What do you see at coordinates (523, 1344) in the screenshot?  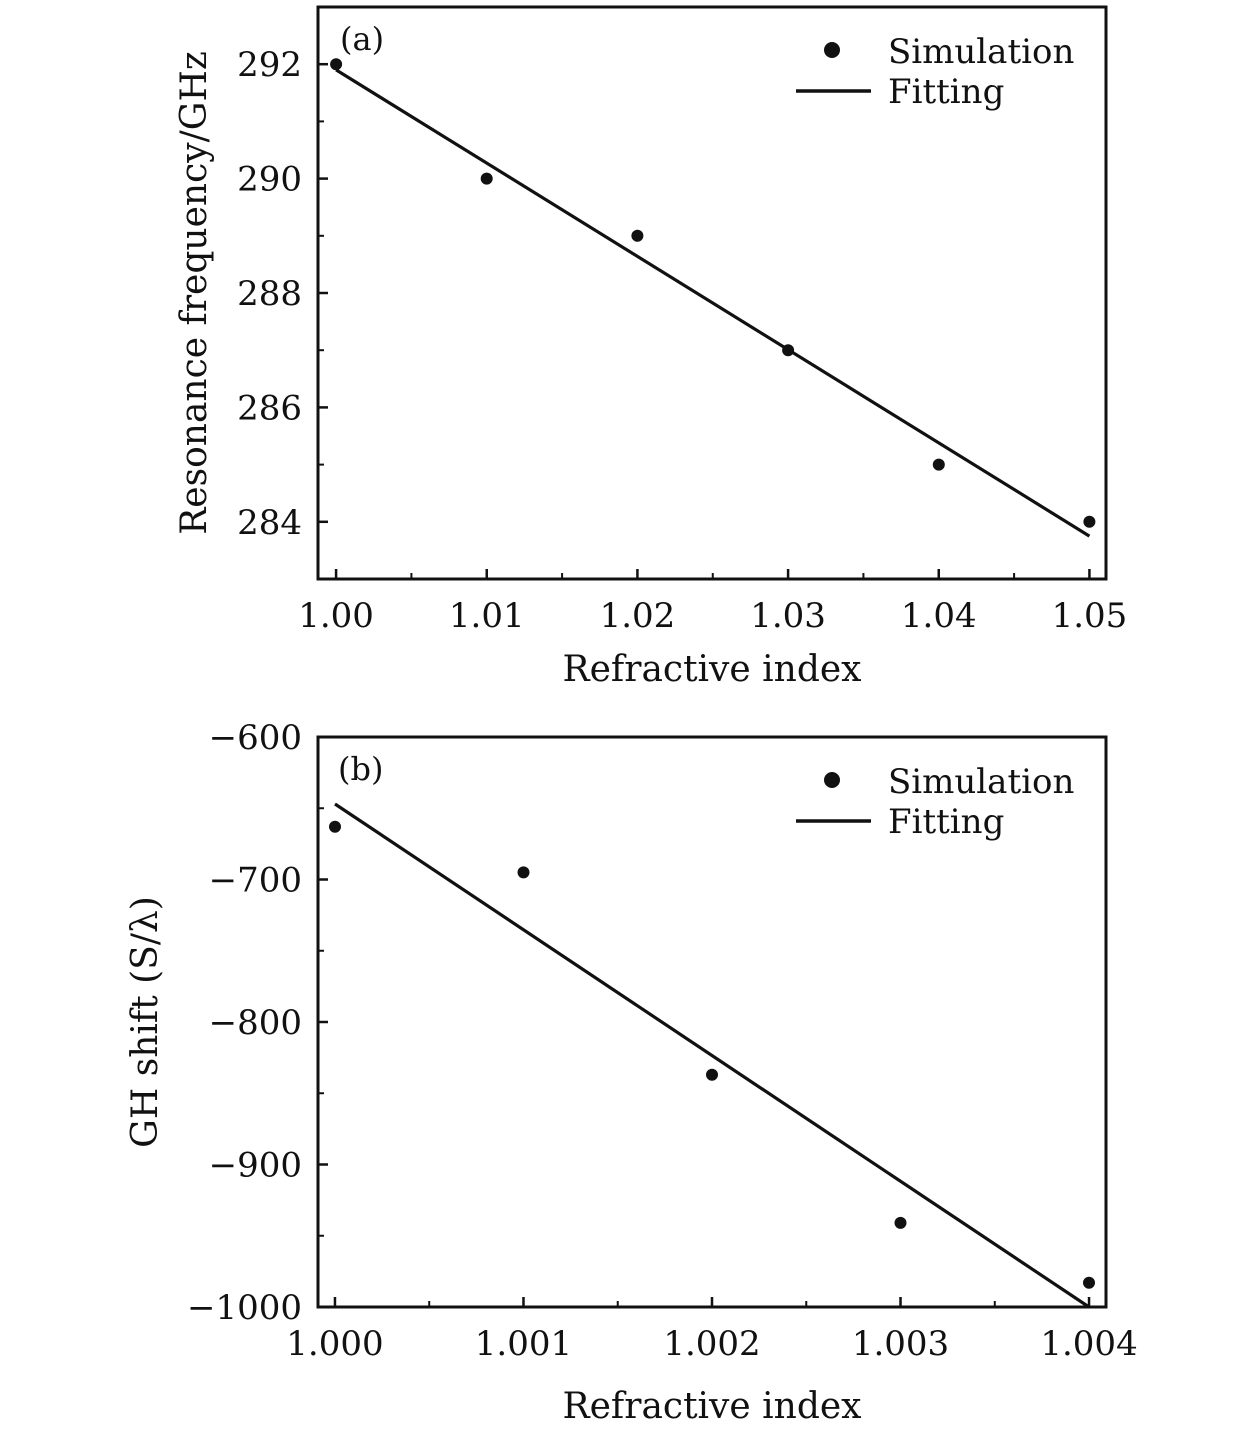 I see `x-tick-label: 1.001` at bounding box center [523, 1344].